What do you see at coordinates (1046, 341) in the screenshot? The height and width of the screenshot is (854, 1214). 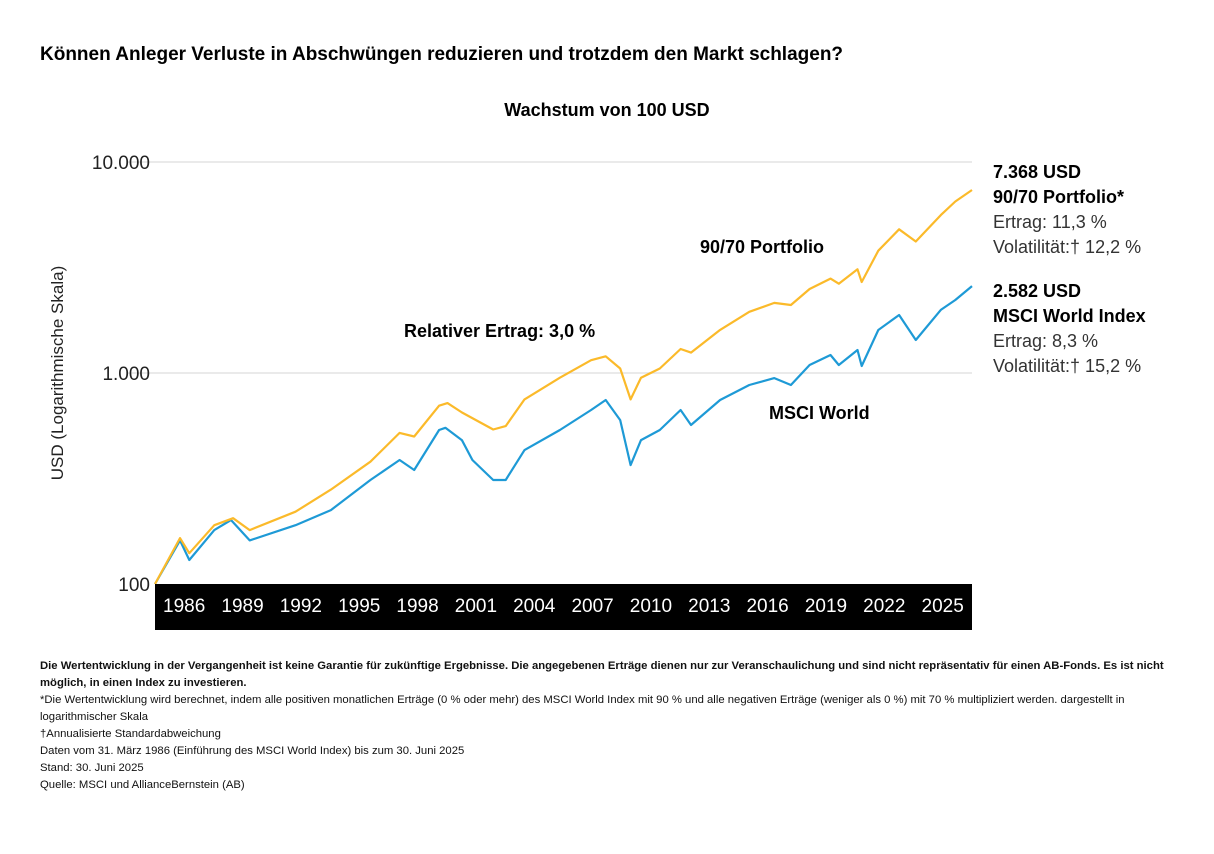 I see `msci-return: Ertrag: 8,3 %` at bounding box center [1046, 341].